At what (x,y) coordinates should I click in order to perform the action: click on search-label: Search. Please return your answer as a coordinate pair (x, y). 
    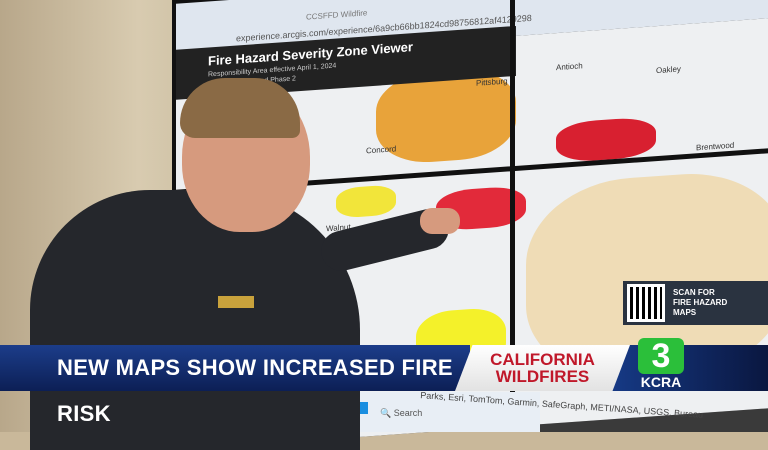
    Looking at the image, I should click on (408, 413).